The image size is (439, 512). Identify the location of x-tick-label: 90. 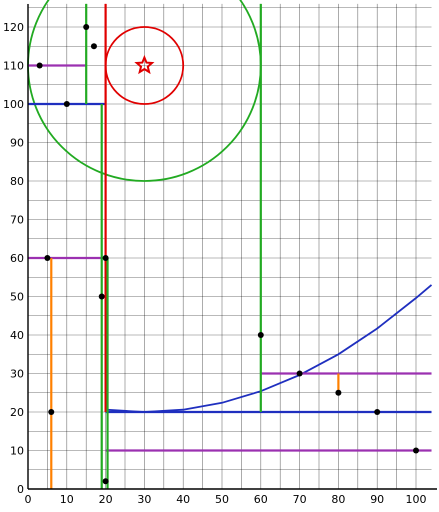
(377, 499).